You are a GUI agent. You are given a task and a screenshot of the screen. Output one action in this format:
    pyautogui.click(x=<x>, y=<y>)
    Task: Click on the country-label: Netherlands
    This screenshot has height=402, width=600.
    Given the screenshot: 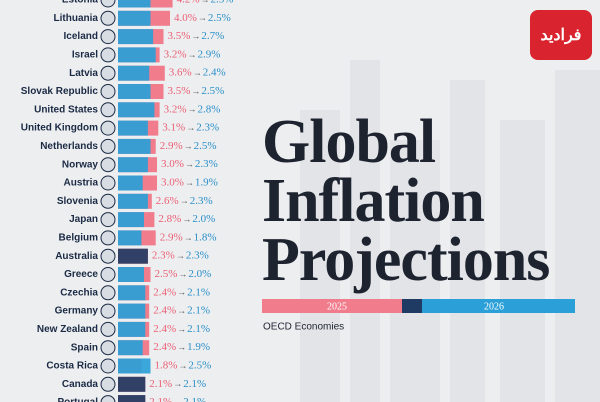 What is the action you would take?
    pyautogui.click(x=69, y=146)
    